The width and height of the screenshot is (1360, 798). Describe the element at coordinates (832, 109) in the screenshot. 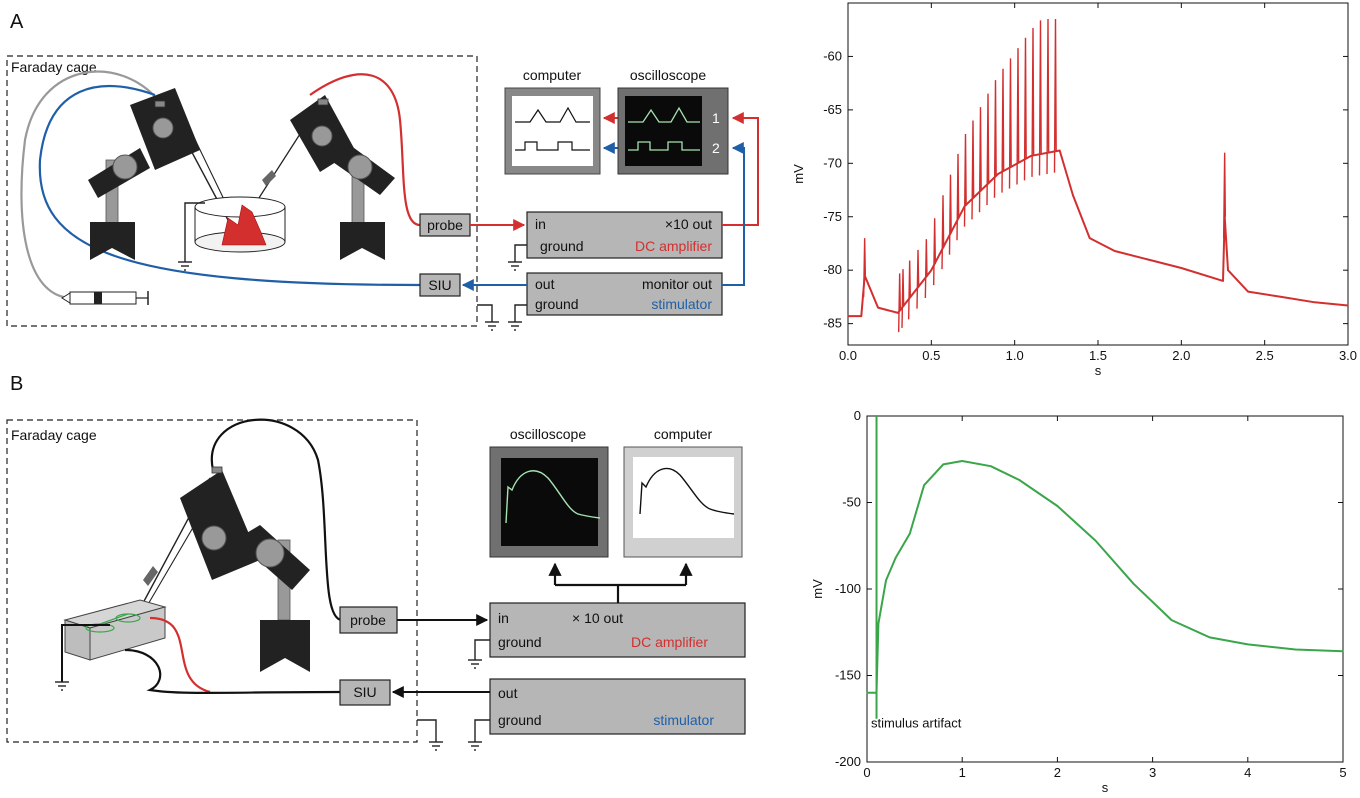

I see `y-tick-label: -65` at that location.